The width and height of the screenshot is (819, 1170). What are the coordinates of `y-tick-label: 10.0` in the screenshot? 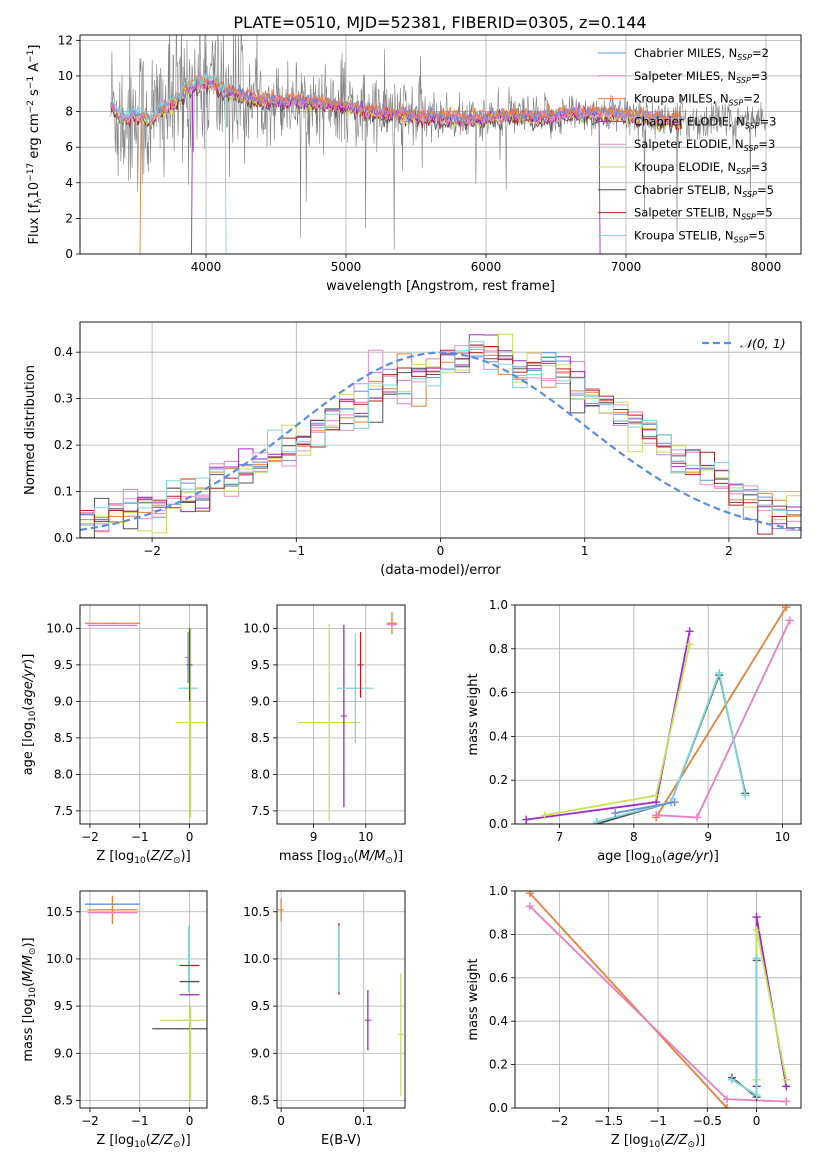 It's located at (59, 628).